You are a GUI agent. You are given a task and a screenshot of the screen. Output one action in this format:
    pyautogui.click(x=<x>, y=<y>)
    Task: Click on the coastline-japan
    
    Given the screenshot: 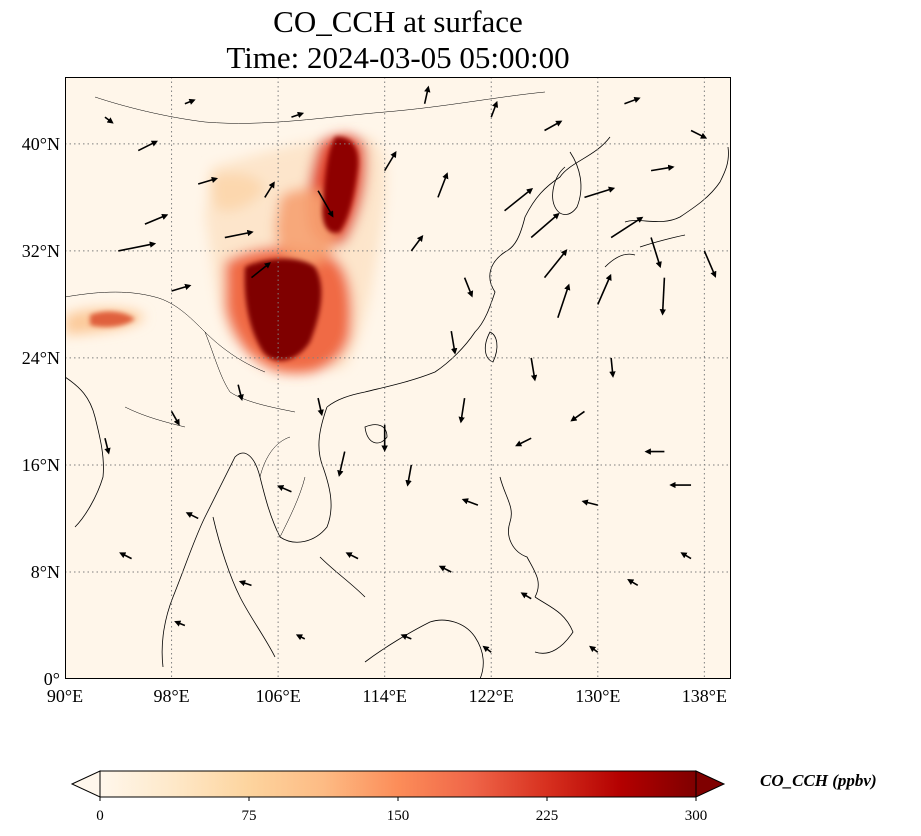 What is the action you would take?
    pyautogui.click(x=666, y=207)
    